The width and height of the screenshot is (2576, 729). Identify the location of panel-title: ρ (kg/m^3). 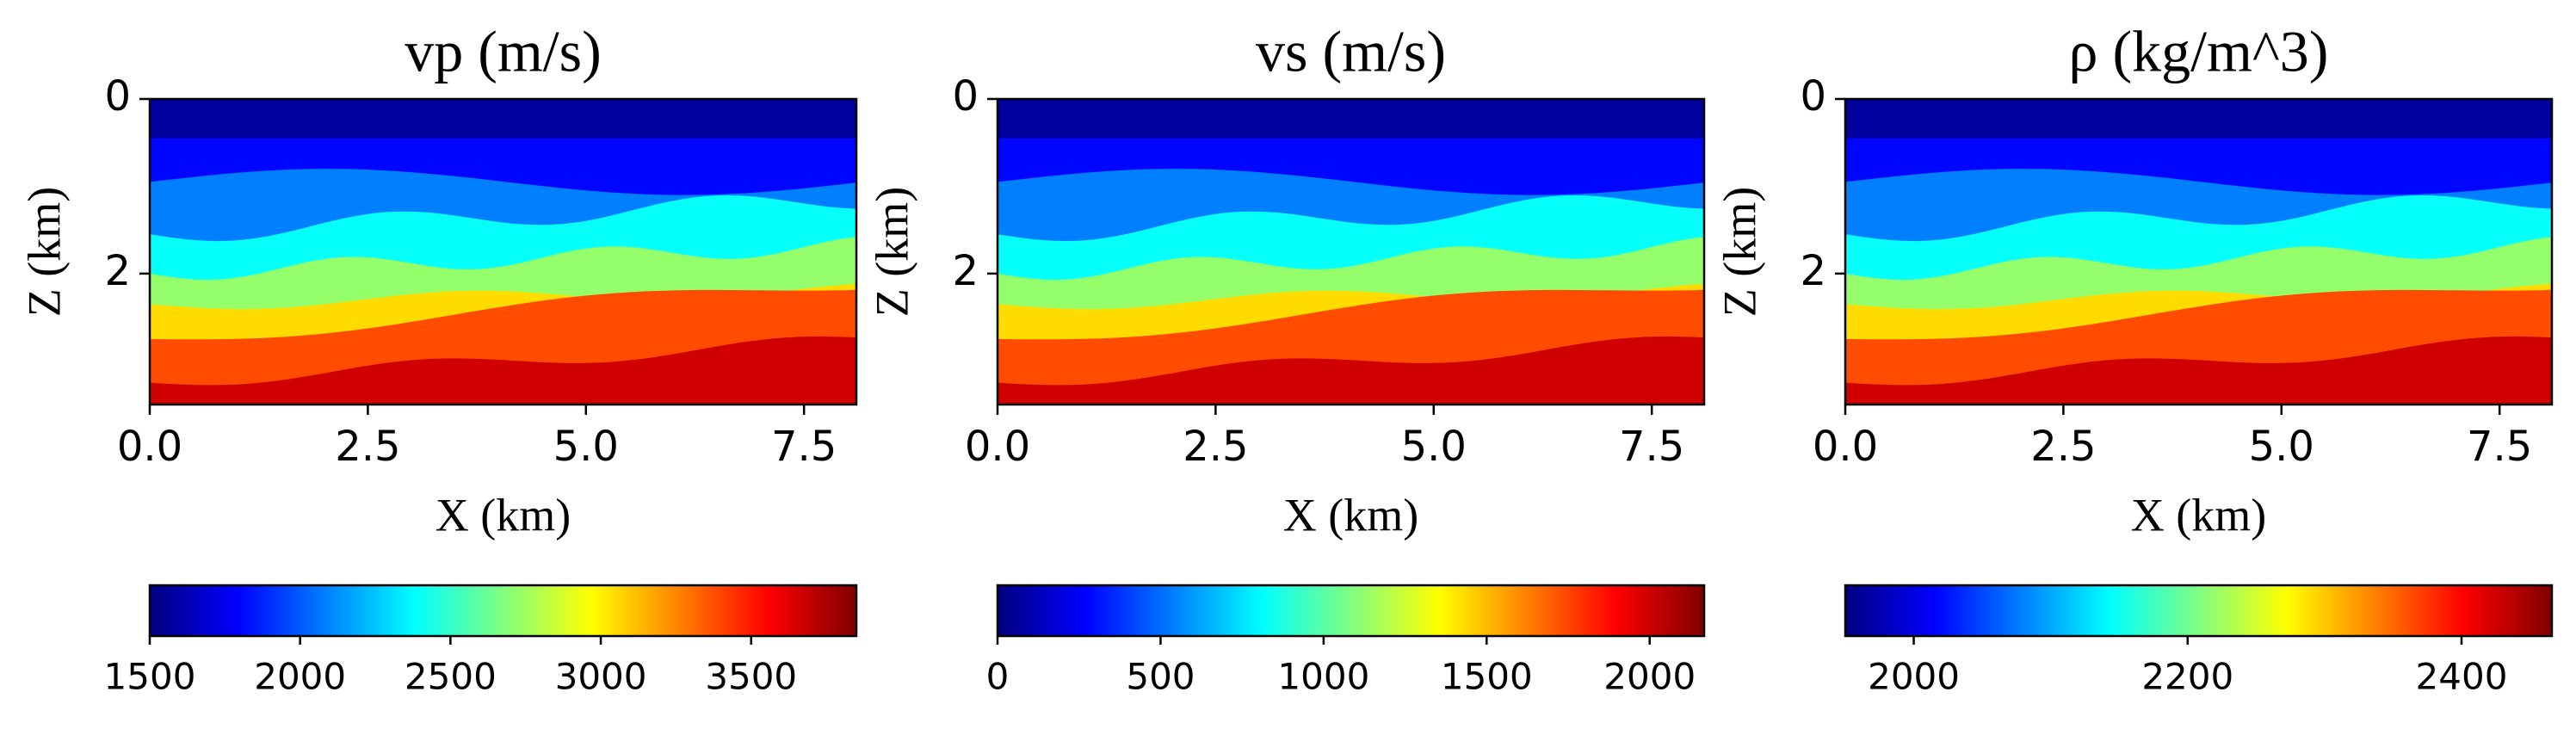
(2199, 51).